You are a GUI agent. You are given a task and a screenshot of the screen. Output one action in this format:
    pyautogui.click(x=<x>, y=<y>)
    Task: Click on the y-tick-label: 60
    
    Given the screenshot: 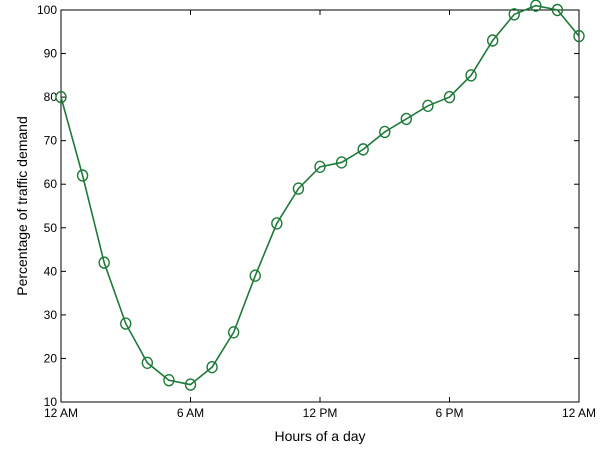 What is the action you would take?
    pyautogui.click(x=51, y=184)
    